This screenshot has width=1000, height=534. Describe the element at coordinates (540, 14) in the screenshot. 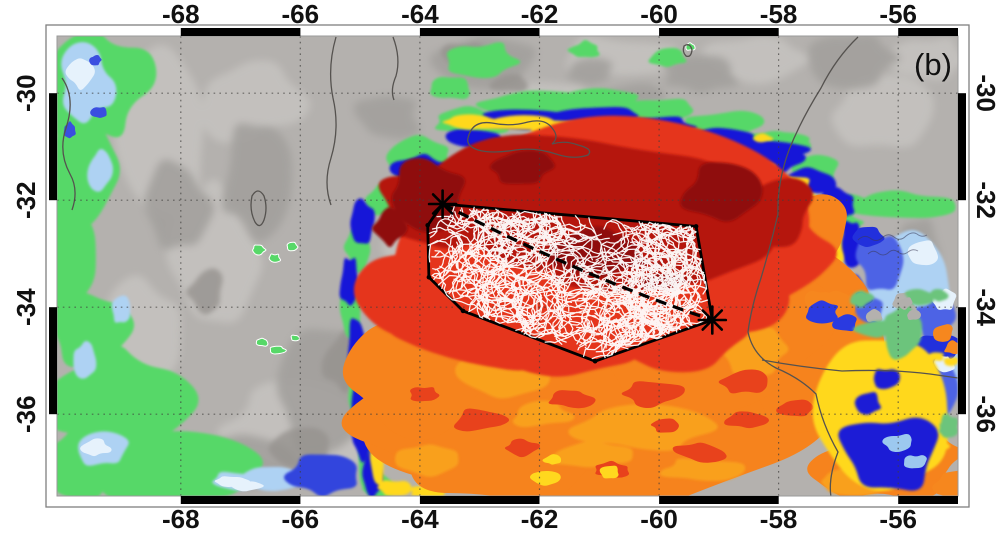

I see `tick-top--62: -62` at that location.